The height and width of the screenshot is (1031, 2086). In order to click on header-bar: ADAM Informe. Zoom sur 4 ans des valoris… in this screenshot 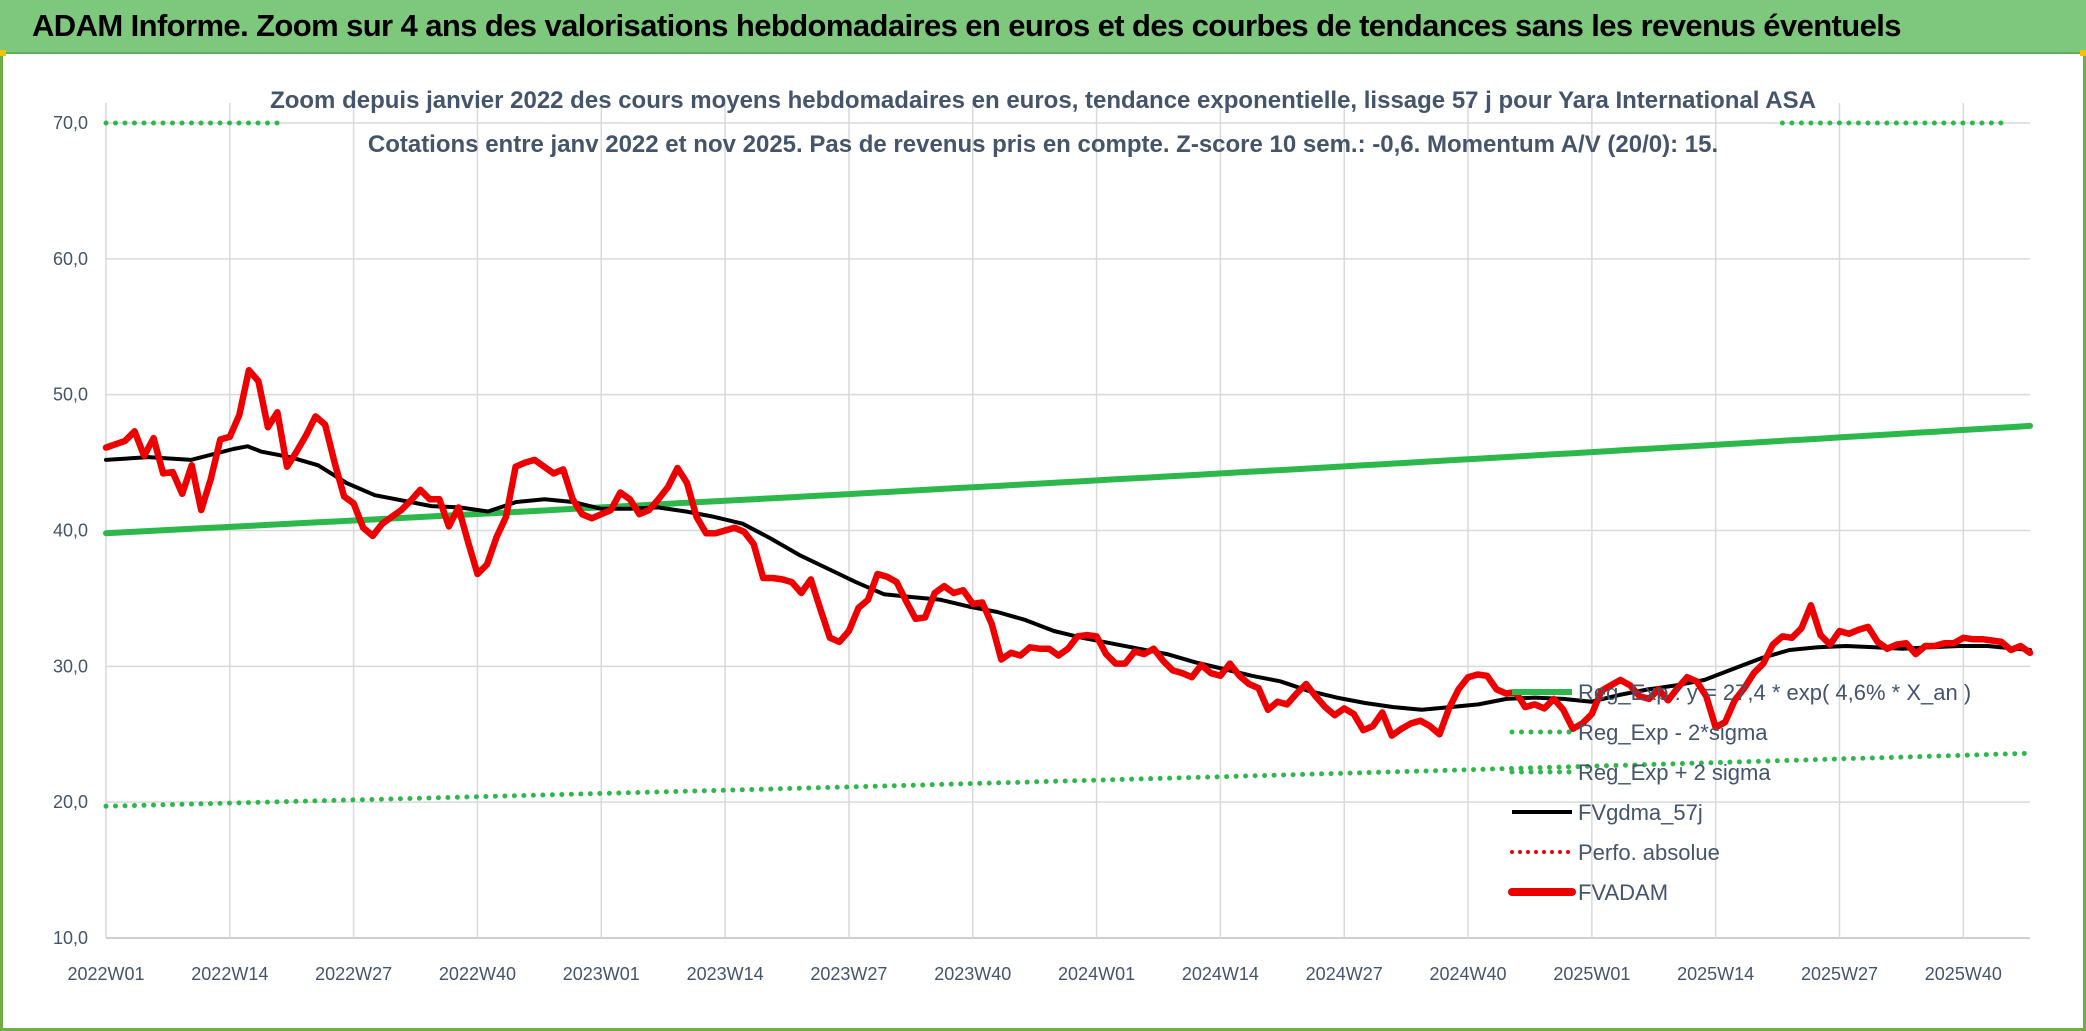, I will do `click(1043, 27)`.